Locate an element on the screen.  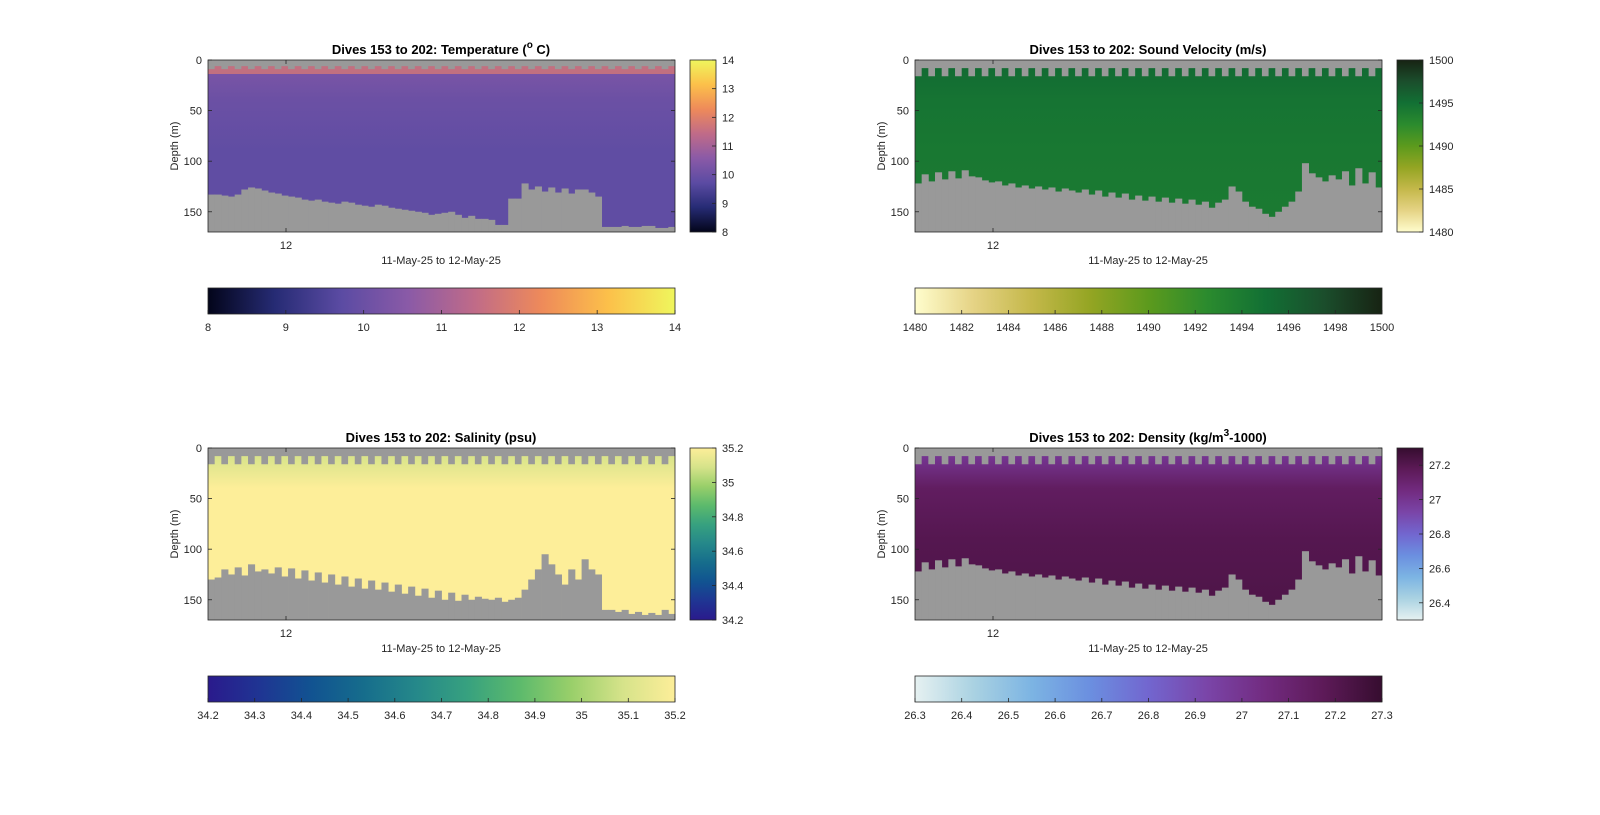
colorbar-horizontal-gradient is located at coordinates (441, 689).